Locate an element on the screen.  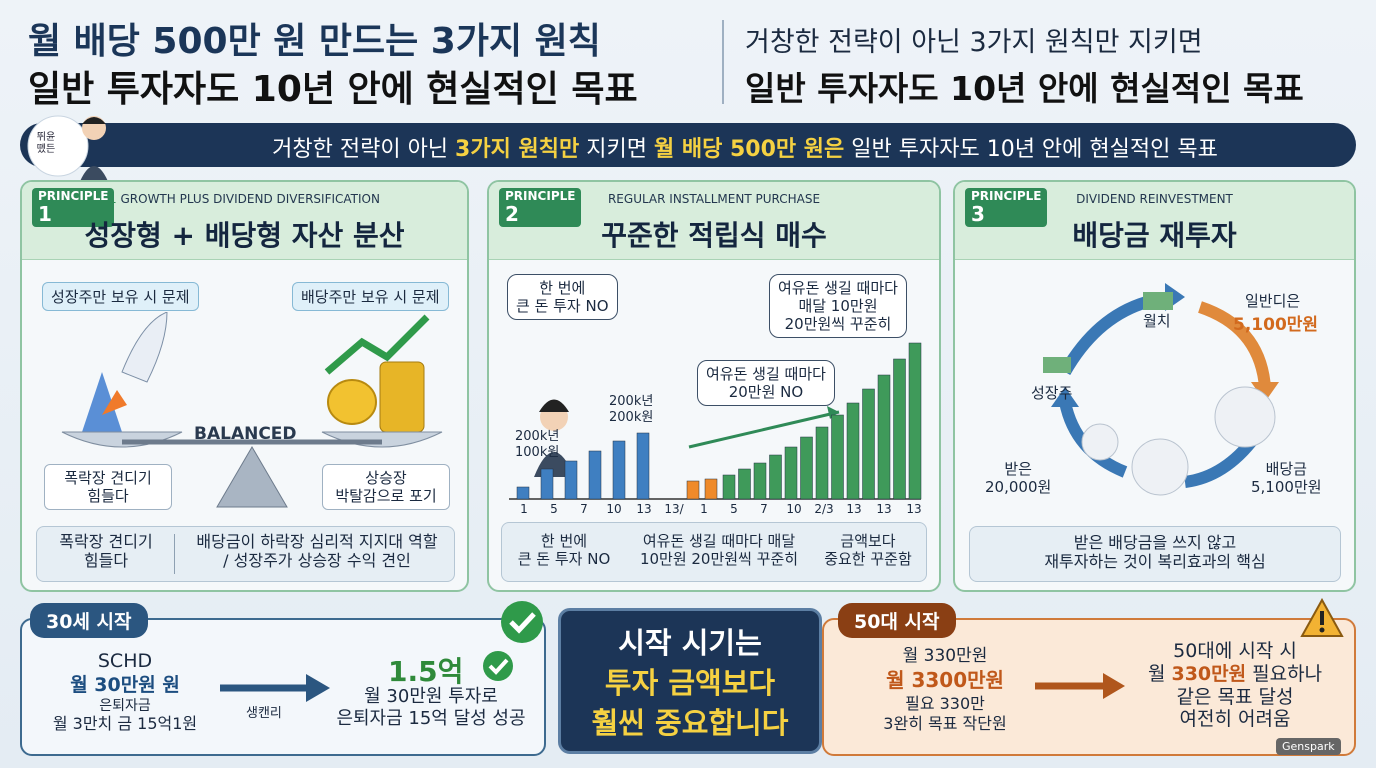
result: 1.5억 is located at coordinates (426, 671).